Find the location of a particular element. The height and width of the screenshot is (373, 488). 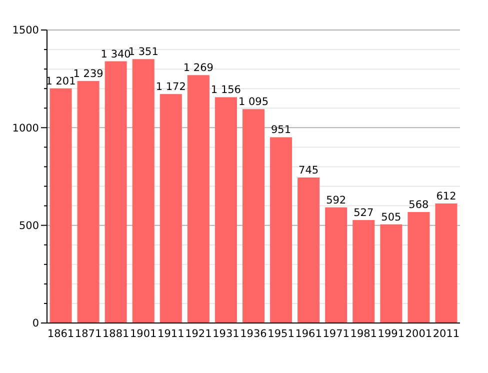

y-tick-label: 1500 is located at coordinates (25, 30).